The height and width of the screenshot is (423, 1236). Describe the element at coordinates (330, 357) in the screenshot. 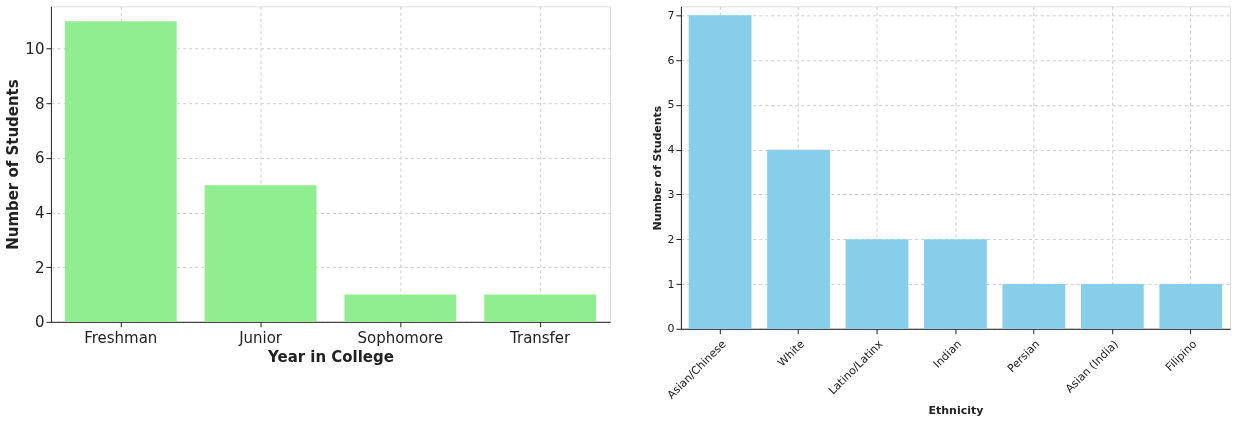

I see `x-axis-title: Year in College` at that location.